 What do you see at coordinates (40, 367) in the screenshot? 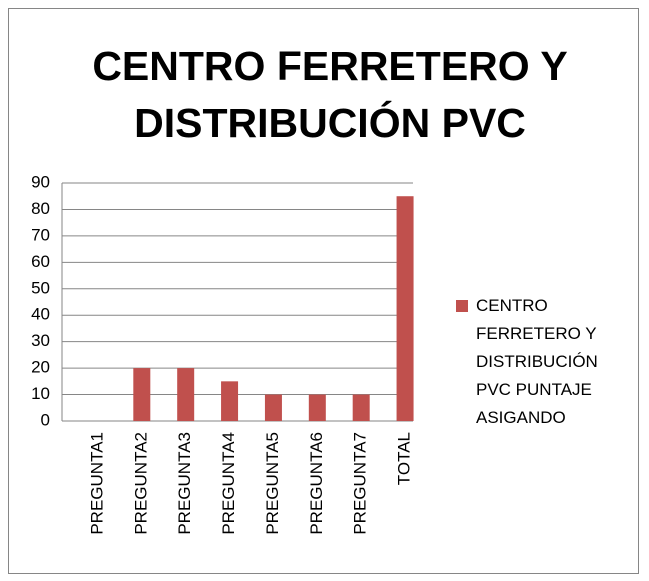
I see `y-tick-label: 20` at bounding box center [40, 367].